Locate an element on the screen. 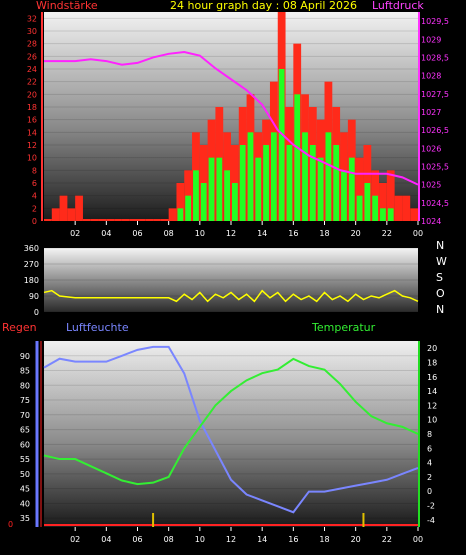 This screenshot has width=466, height=555. time-tick-label: 04 is located at coordinates (106, 233).